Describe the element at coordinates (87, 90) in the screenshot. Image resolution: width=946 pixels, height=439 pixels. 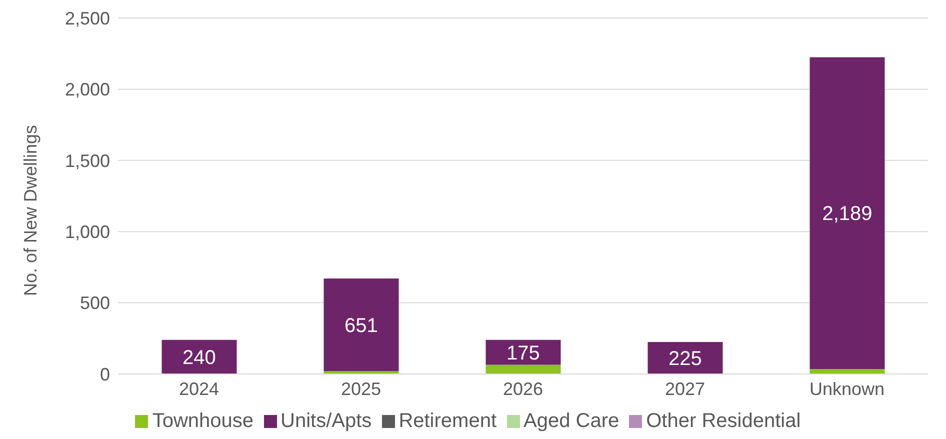
I see `y-tick-label: 2,000` at that location.